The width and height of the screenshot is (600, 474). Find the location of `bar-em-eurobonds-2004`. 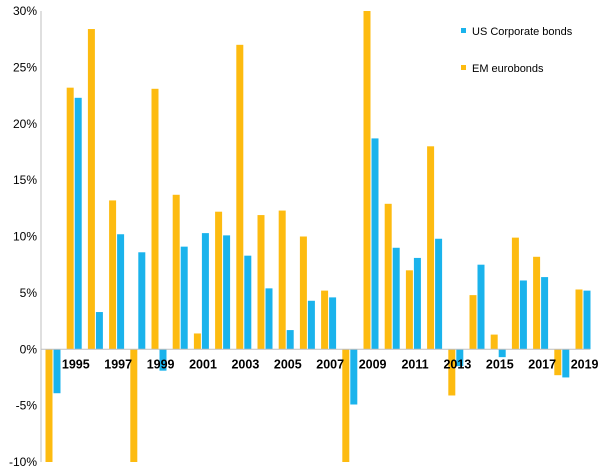

bar-em-eurobonds-2004 is located at coordinates (261, 282).